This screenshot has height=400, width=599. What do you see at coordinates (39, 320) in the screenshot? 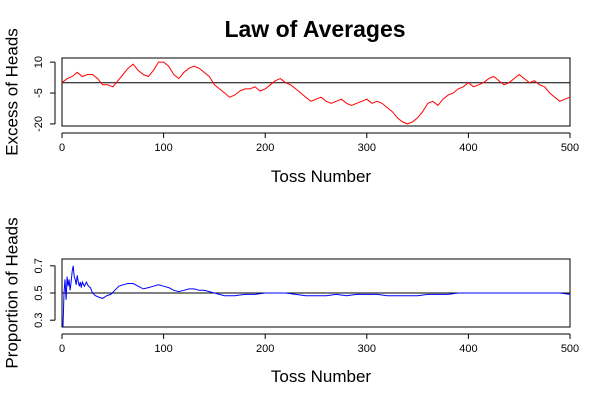
I see `y-tick-label: 0.3` at bounding box center [39, 320].